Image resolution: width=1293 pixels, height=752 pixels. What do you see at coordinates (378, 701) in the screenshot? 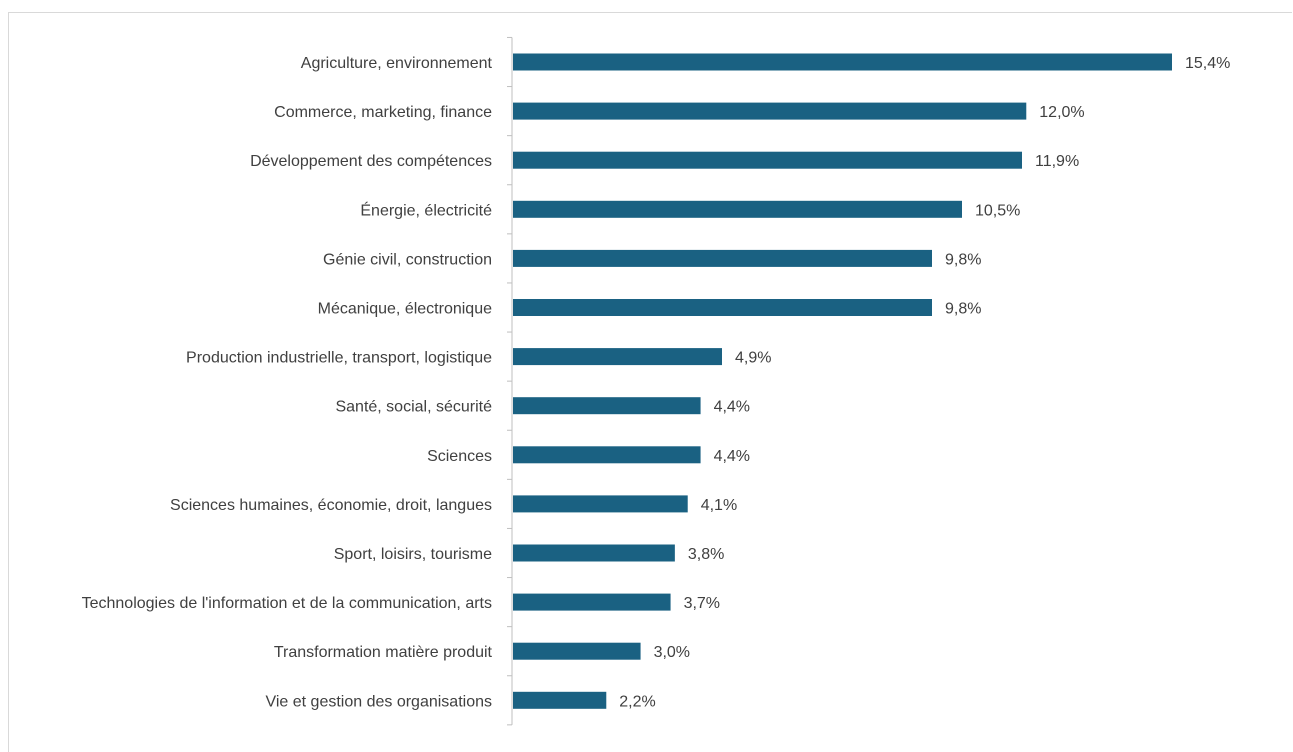
I see `category-label: Vie et gestion des organisations` at bounding box center [378, 701].